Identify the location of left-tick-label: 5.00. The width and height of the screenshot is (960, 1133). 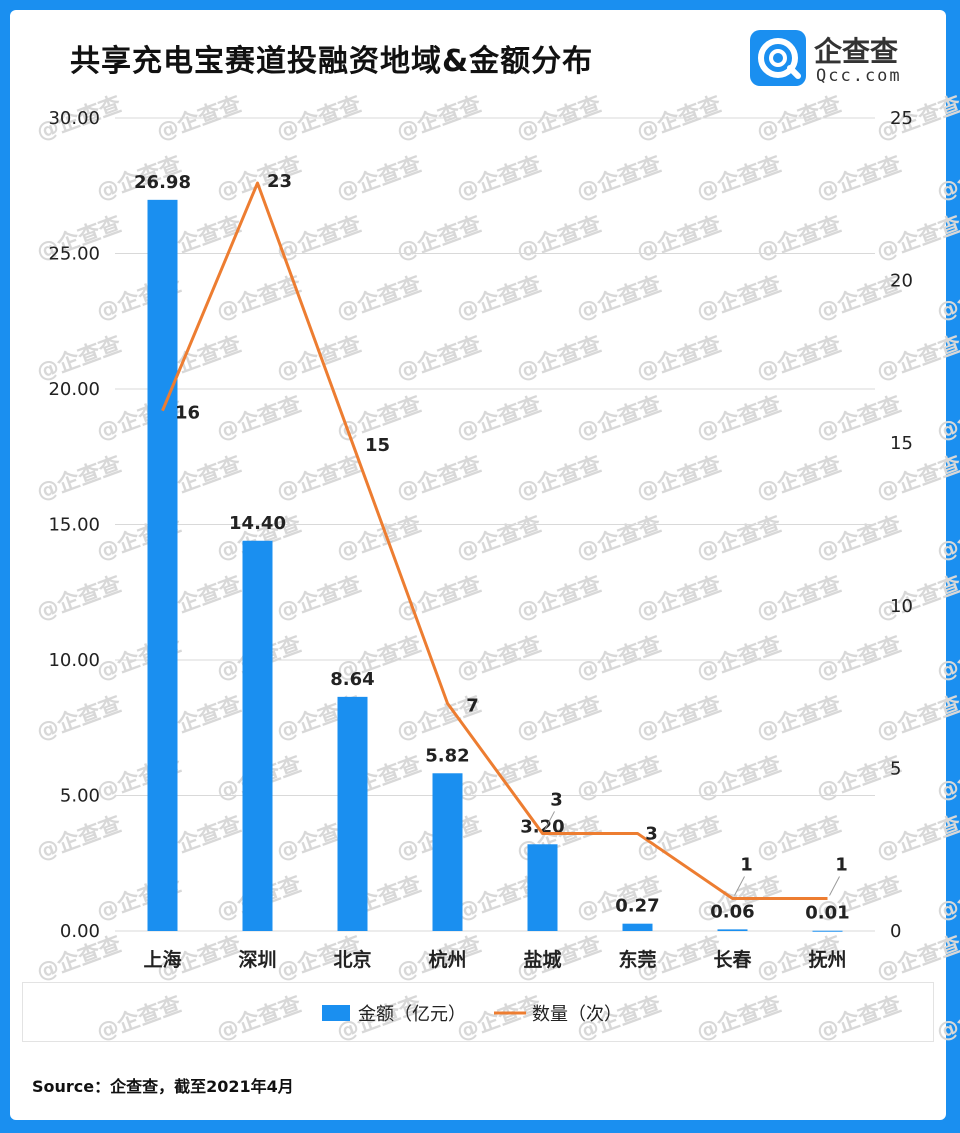
(80, 796).